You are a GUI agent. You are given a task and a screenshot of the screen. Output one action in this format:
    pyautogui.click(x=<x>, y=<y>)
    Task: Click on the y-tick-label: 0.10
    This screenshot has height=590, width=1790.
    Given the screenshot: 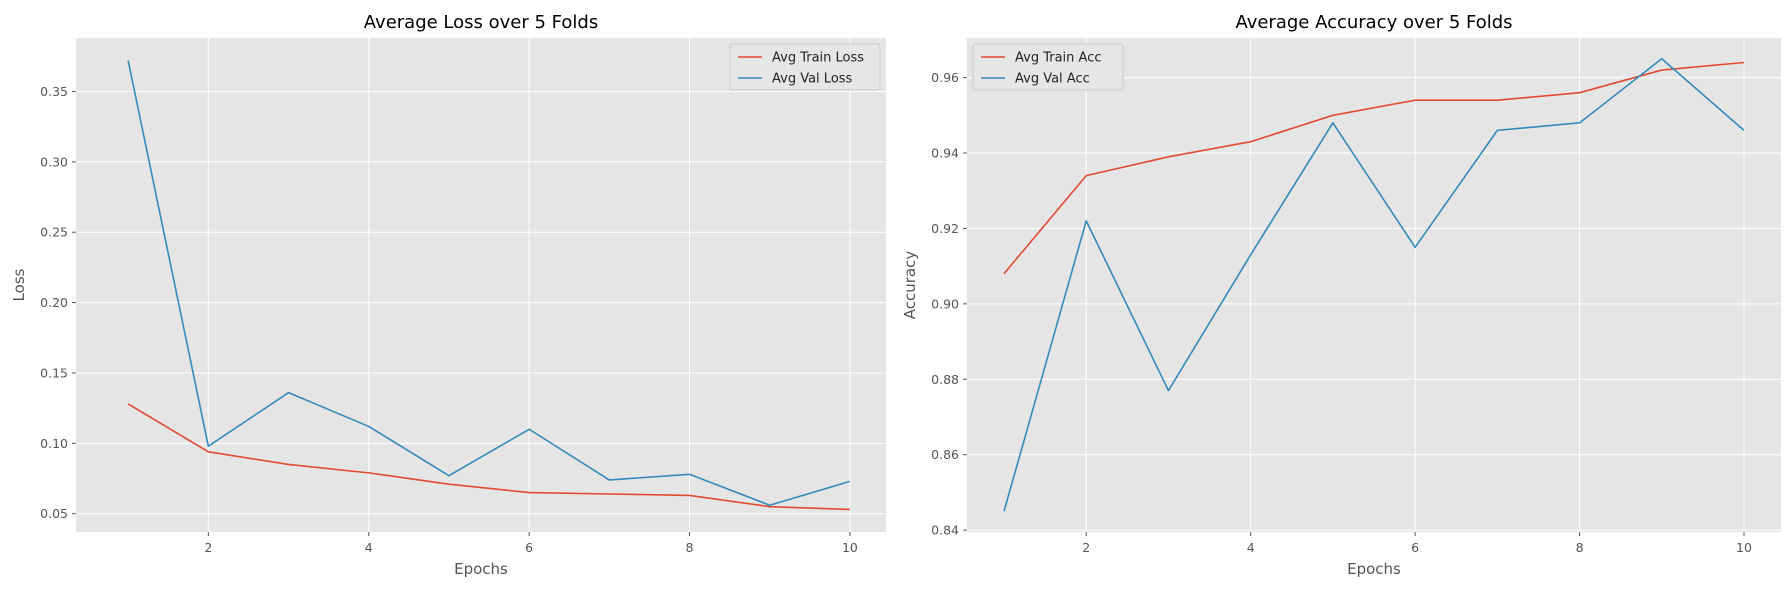 What is the action you would take?
    pyautogui.click(x=54, y=443)
    